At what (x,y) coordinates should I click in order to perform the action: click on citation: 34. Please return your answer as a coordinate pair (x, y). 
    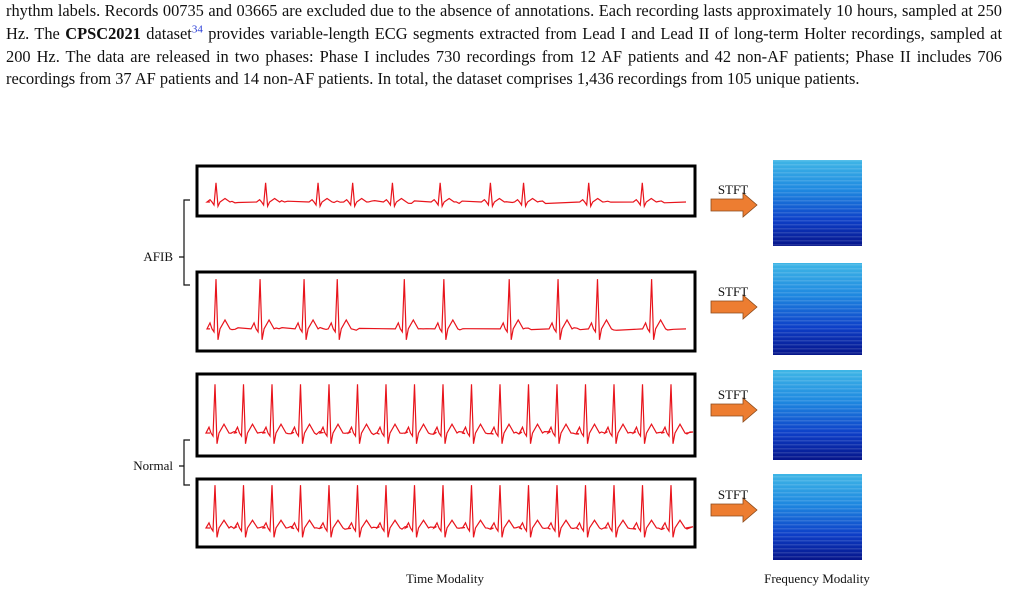
    Looking at the image, I should click on (197, 29).